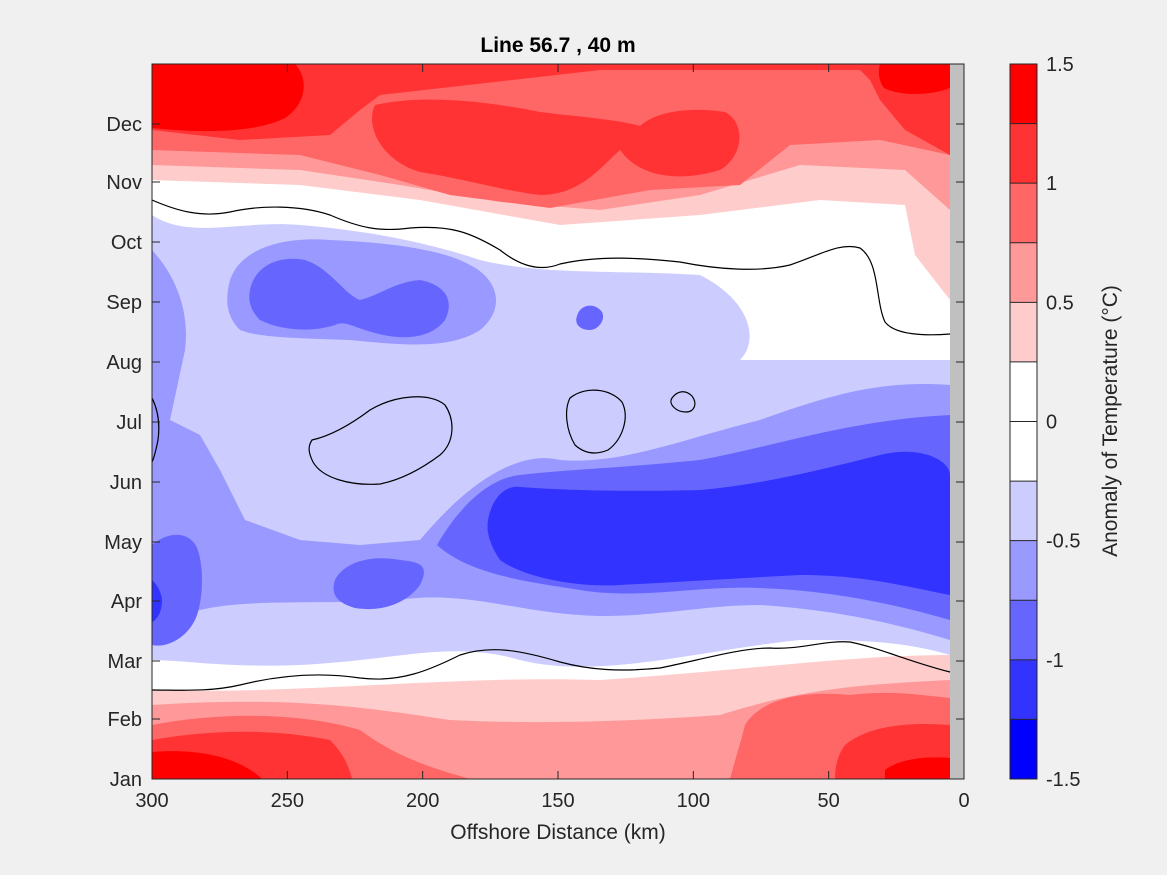 The width and height of the screenshot is (1167, 875). What do you see at coordinates (1110, 421) in the screenshot?
I see `colorbar-label: Anomaly of Temperature (°C)` at bounding box center [1110, 421].